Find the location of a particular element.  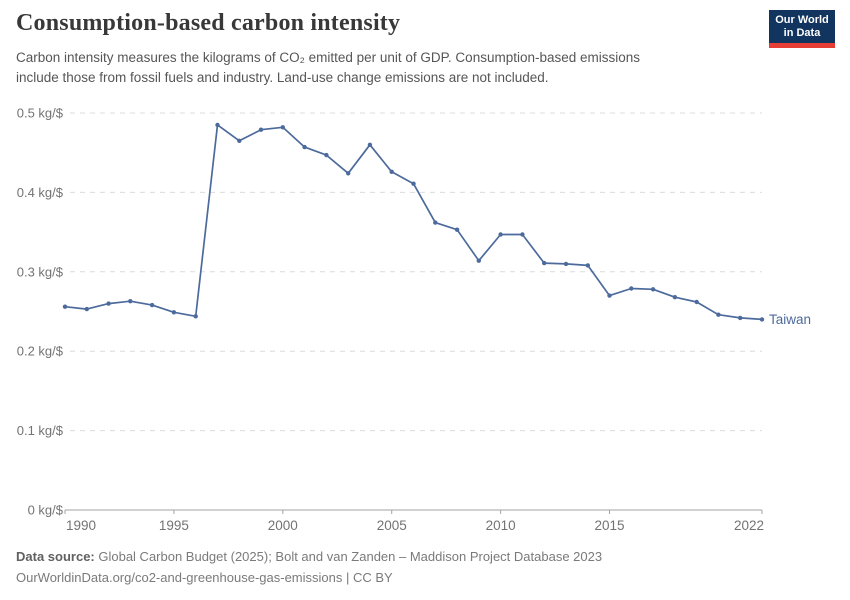

owid-logo-text: Our World in Data is located at coordinates (802, 26).